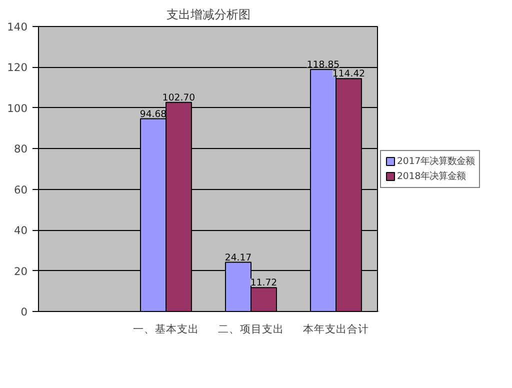 This screenshot has height=388, width=512. What do you see at coordinates (336, 329) in the screenshot?
I see `x-tick-label: 本年支出合计` at bounding box center [336, 329].